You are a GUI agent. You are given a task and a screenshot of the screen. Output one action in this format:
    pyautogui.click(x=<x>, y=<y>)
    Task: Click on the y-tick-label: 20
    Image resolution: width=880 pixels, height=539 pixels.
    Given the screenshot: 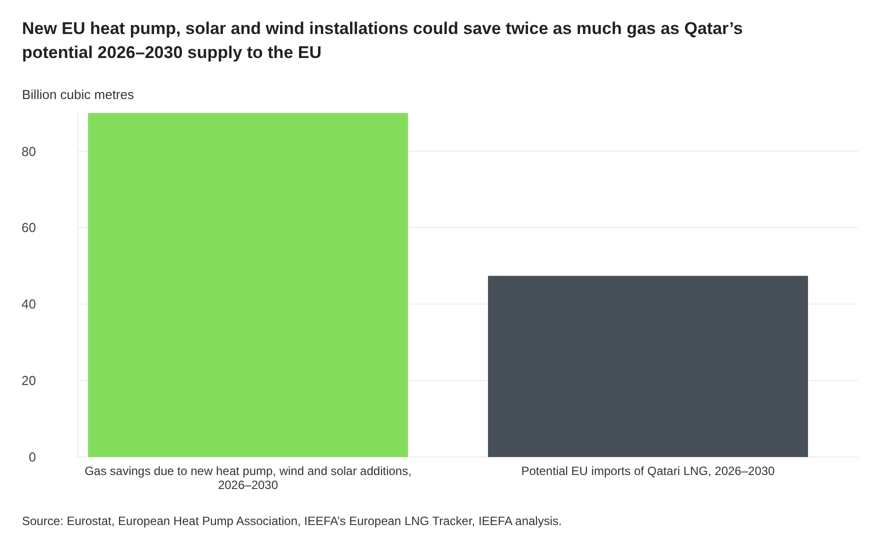 What is the action you would take?
    pyautogui.click(x=29, y=380)
    